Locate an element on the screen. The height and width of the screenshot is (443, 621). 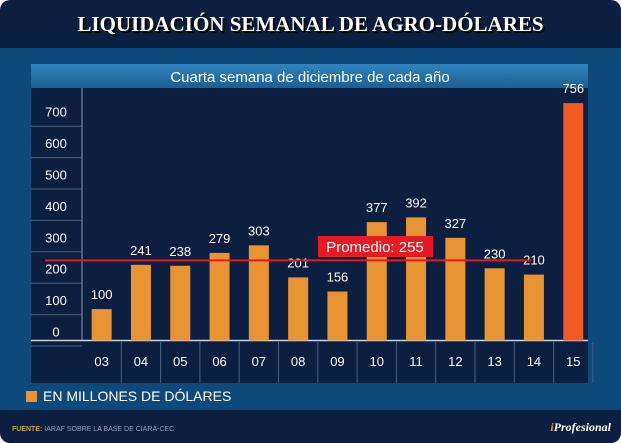
average-label: Promedio: 255 is located at coordinates (375, 247).